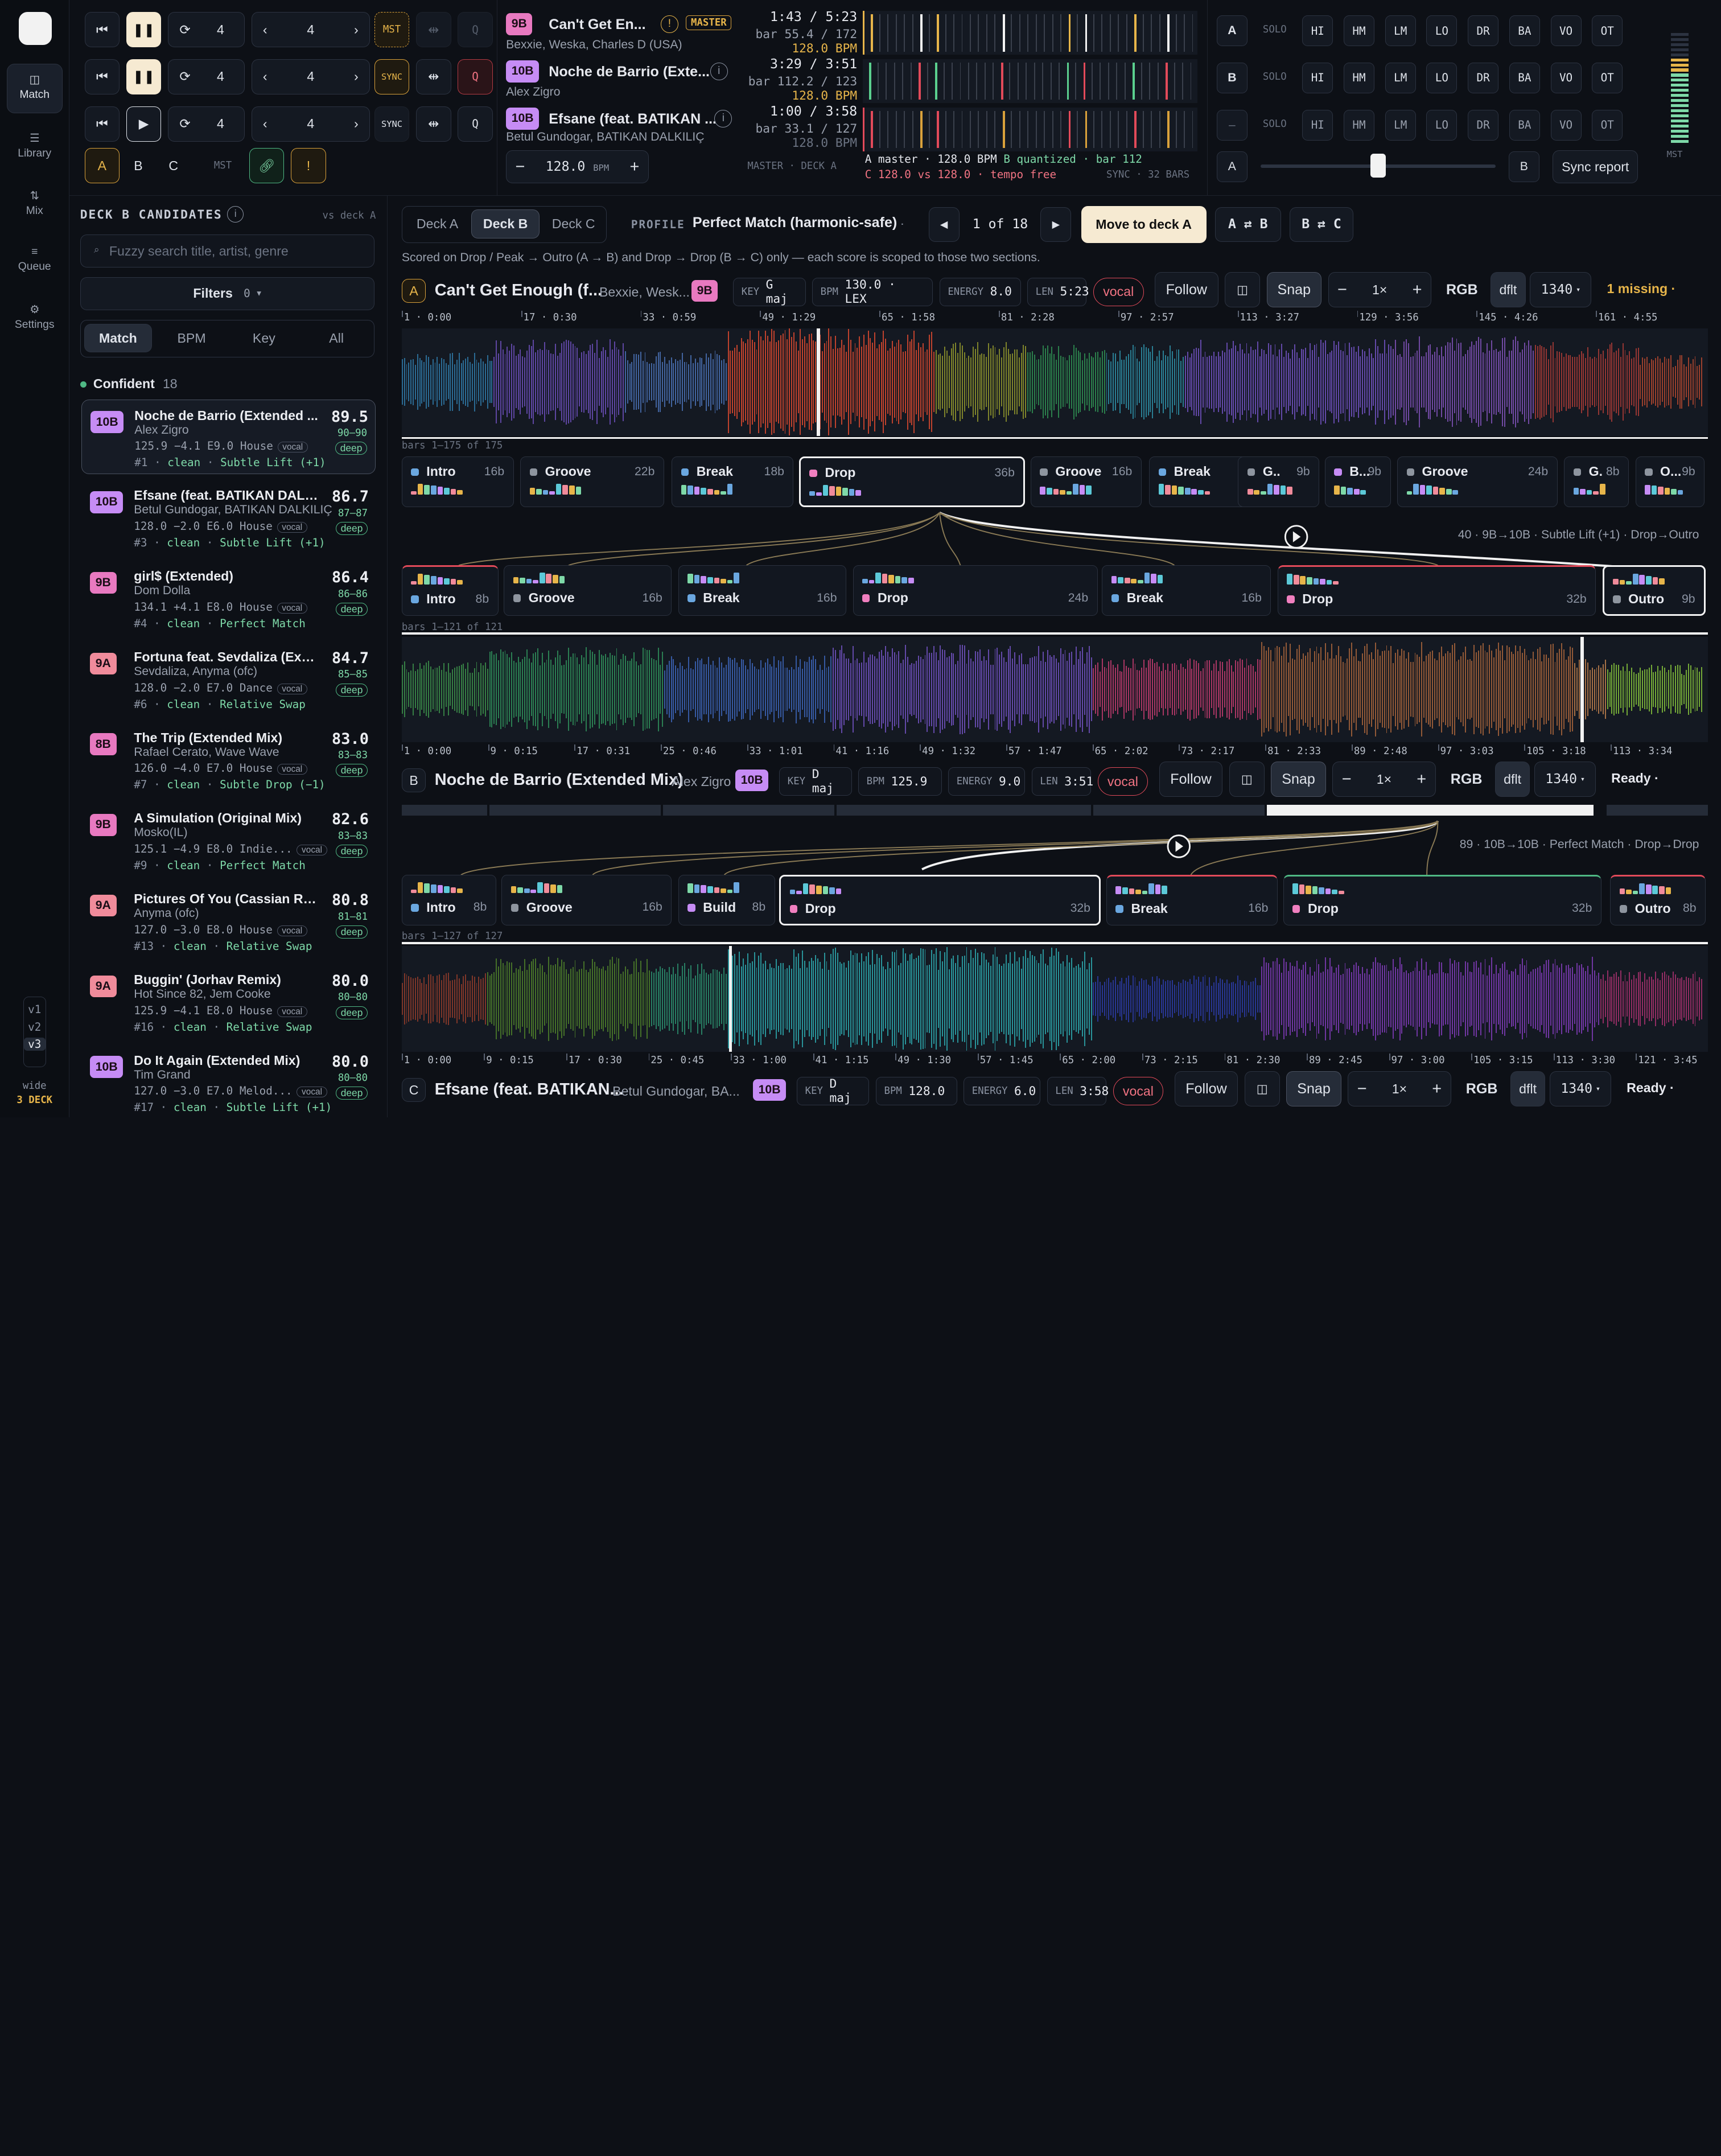 This screenshot has width=1721, height=2156. I want to click on select-deck-b-button: B, so click(138, 165).